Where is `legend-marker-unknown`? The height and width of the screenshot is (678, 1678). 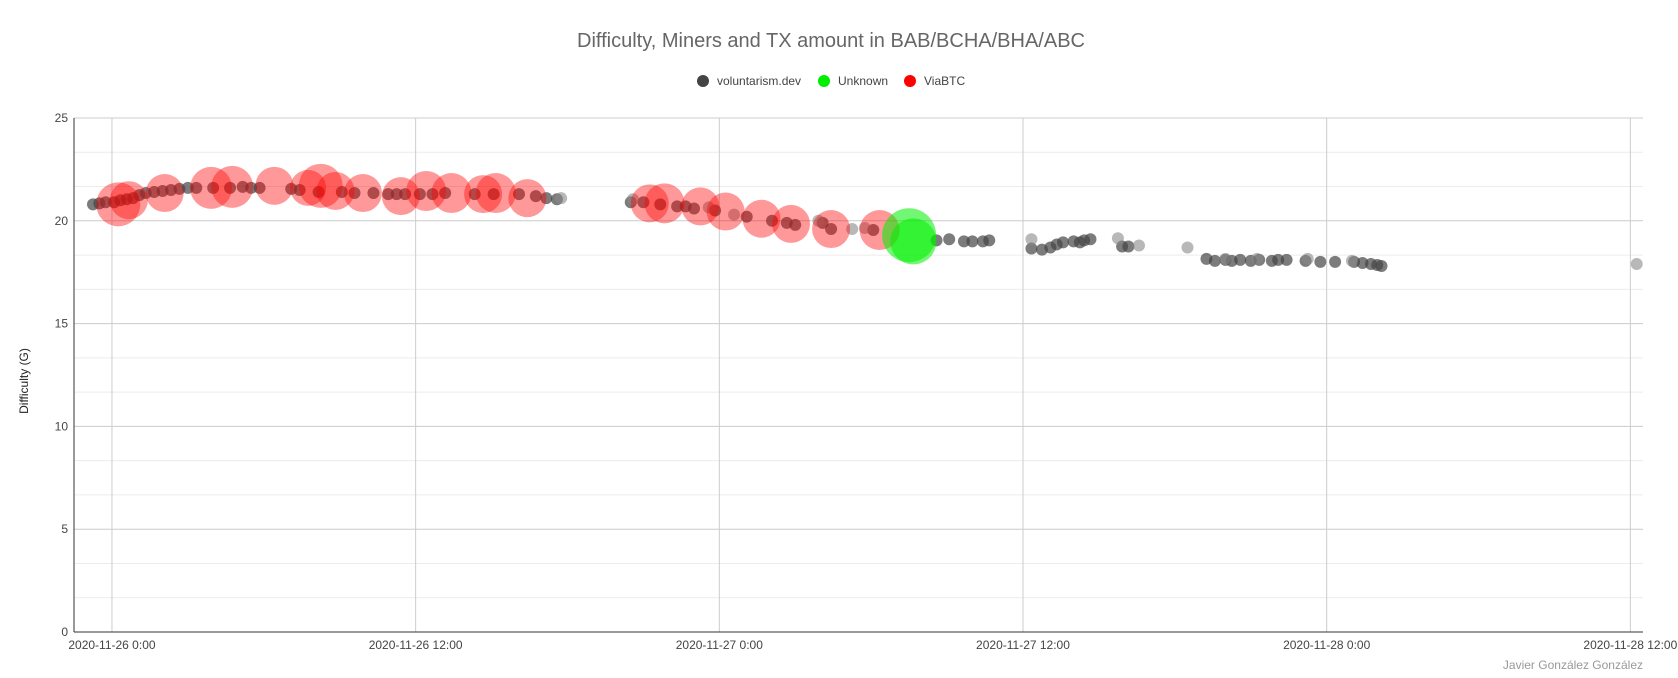
legend-marker-unknown is located at coordinates (824, 81).